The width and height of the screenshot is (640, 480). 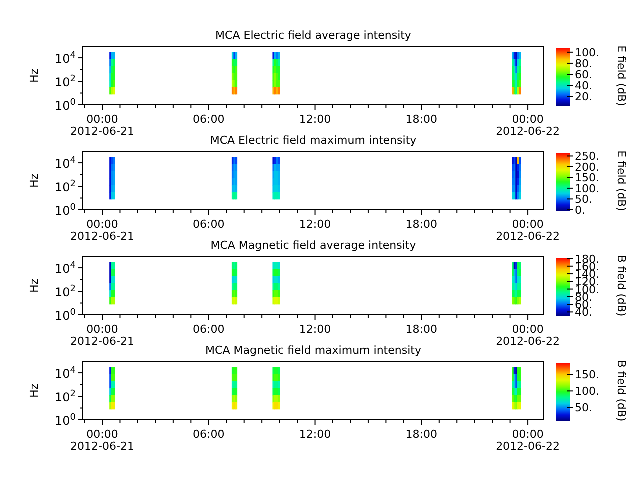 I want to click on color-bar-label: 80., so click(x=583, y=63).